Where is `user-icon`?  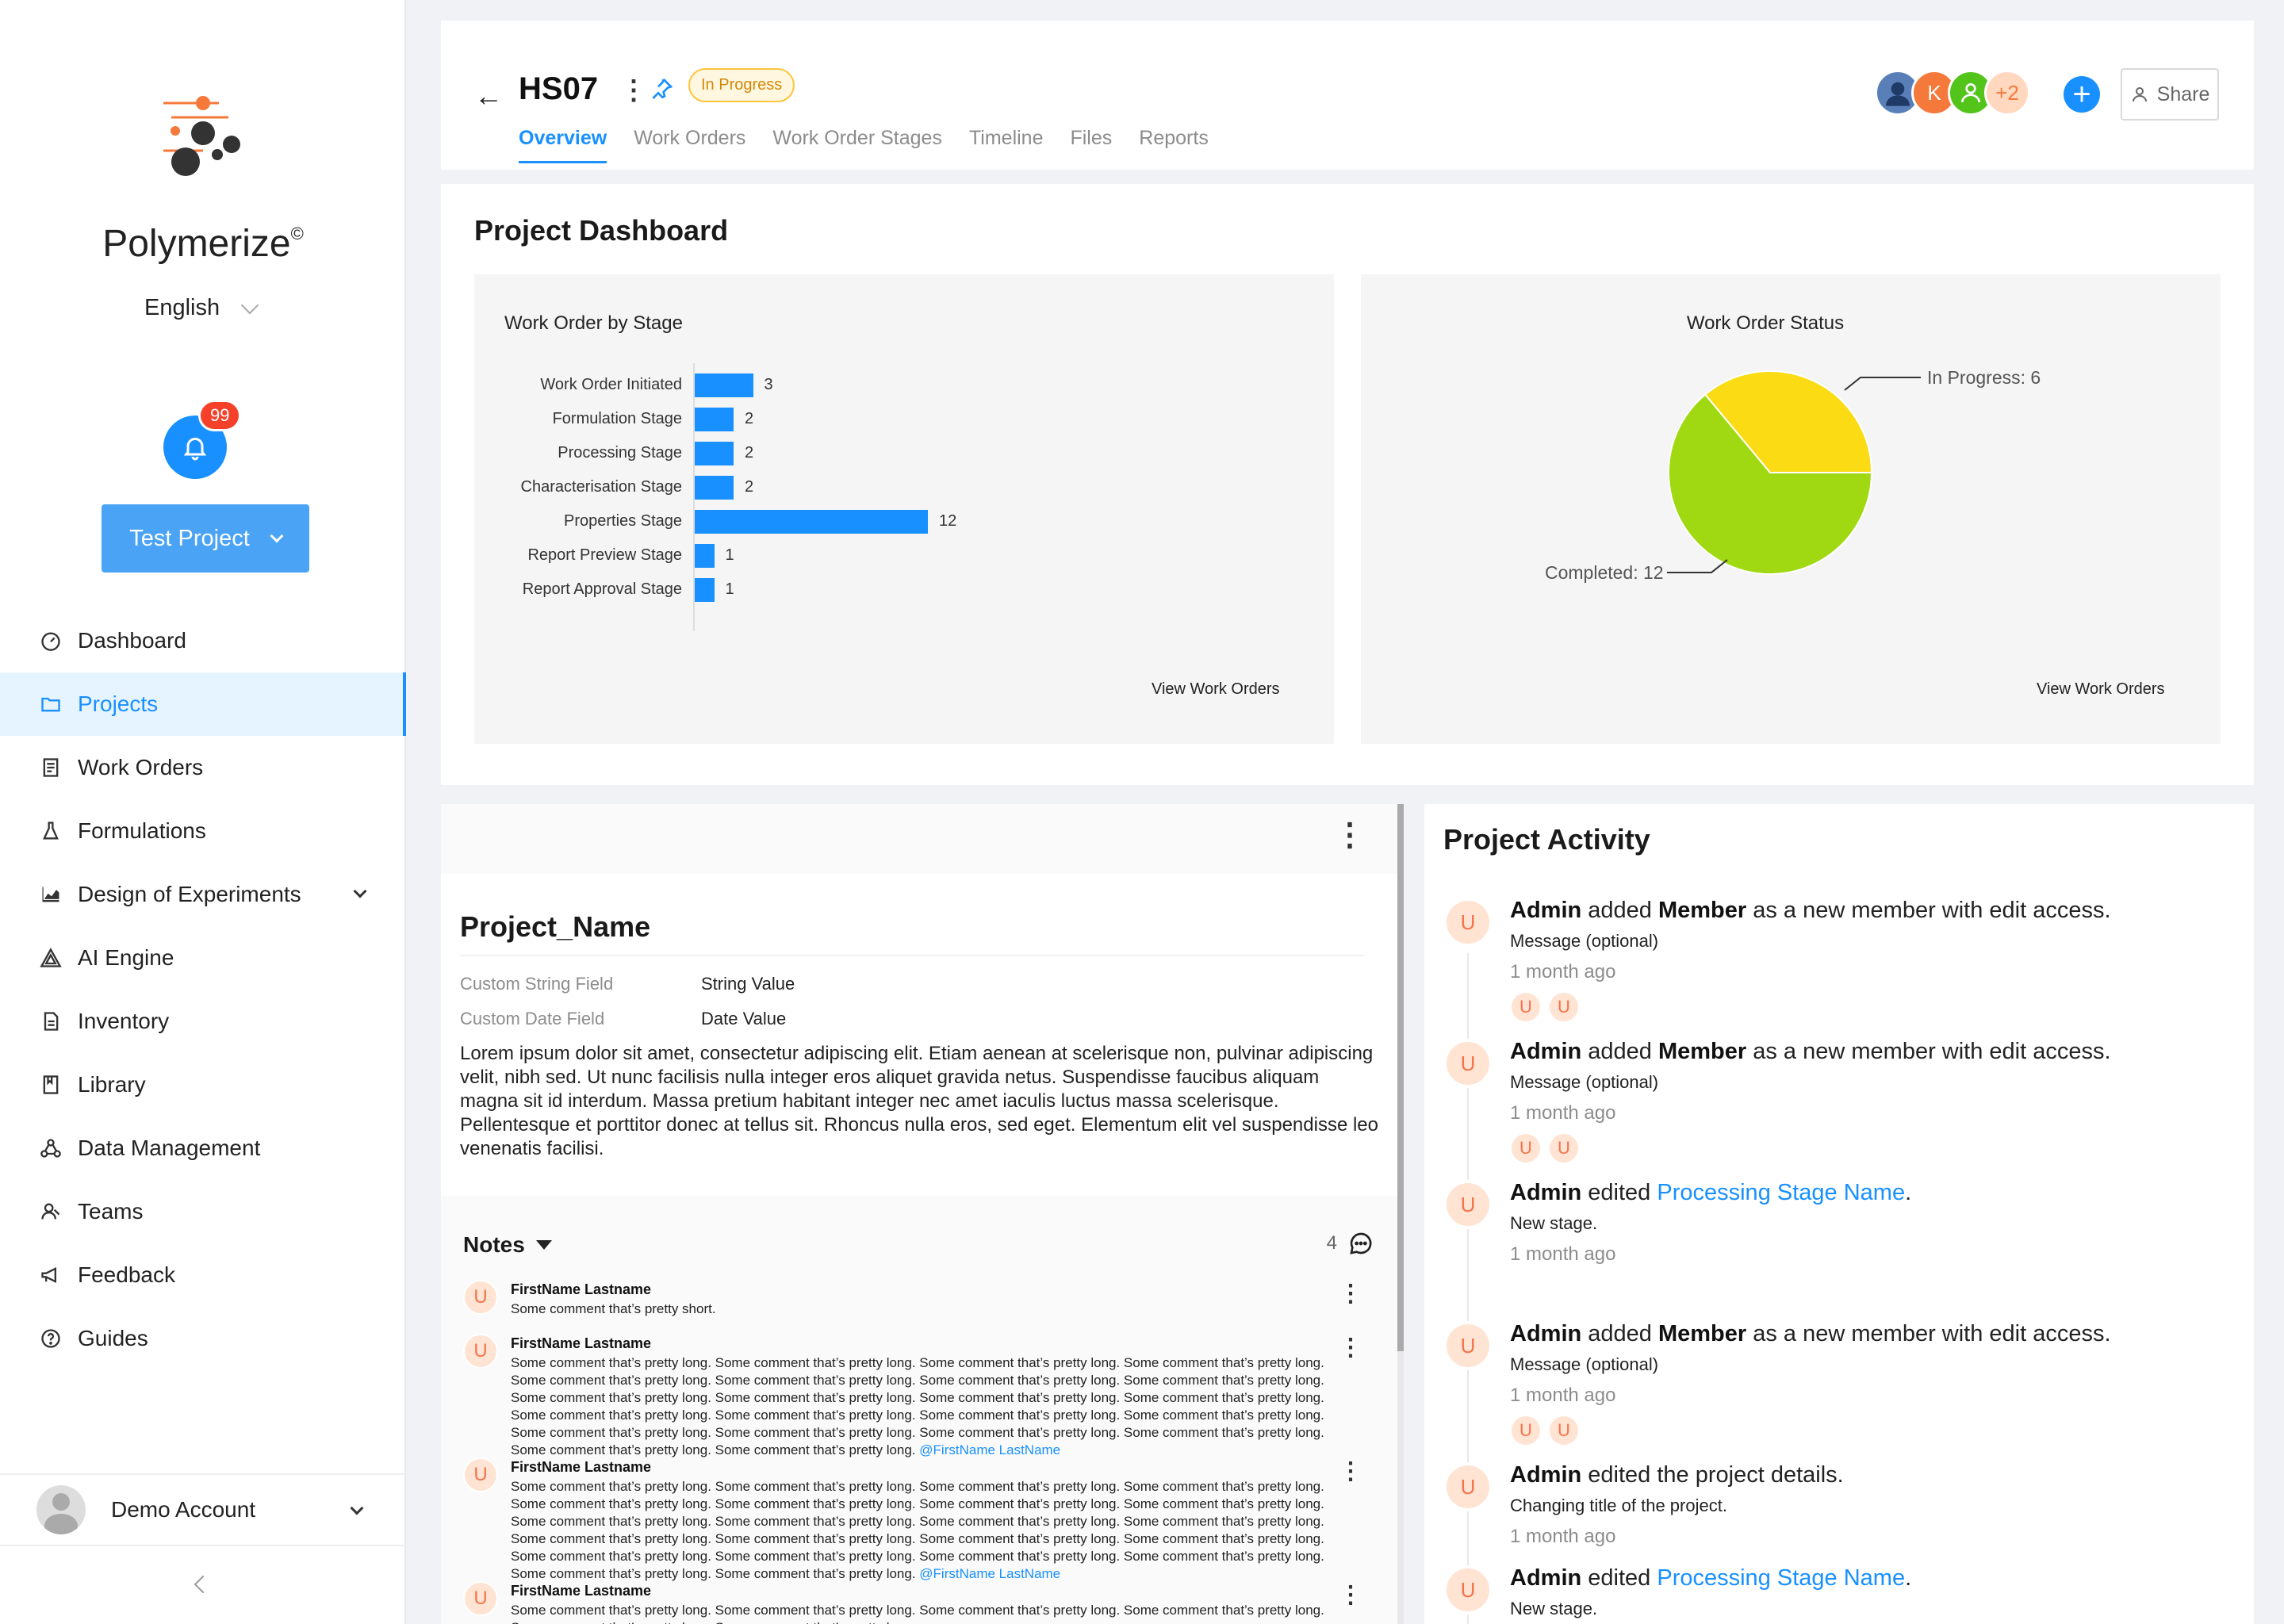 user-icon is located at coordinates (1970, 93).